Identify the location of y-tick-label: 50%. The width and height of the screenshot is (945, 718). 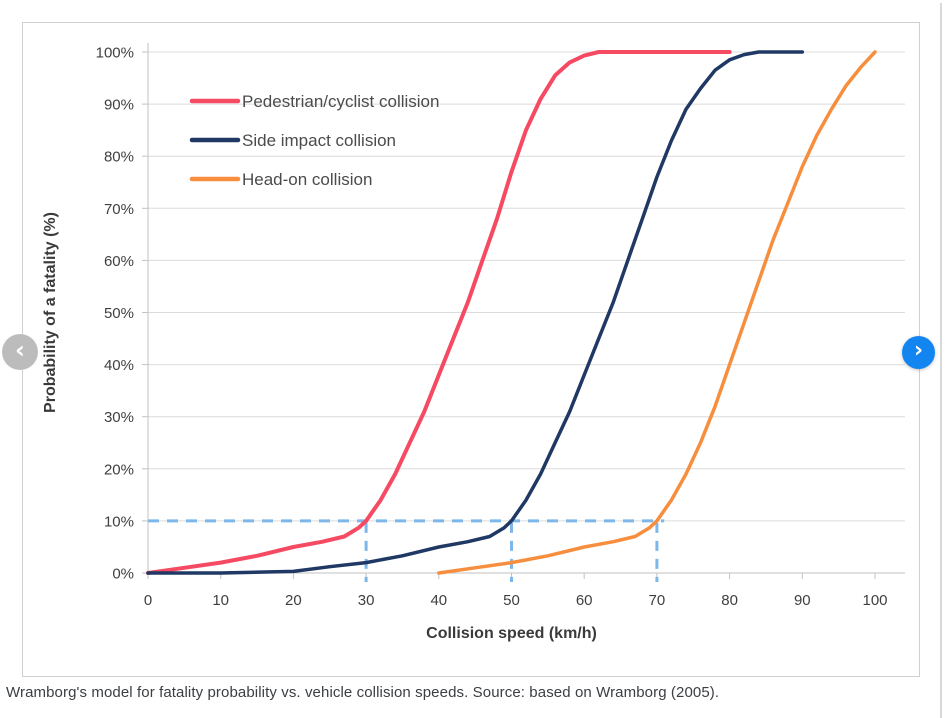
(119, 313).